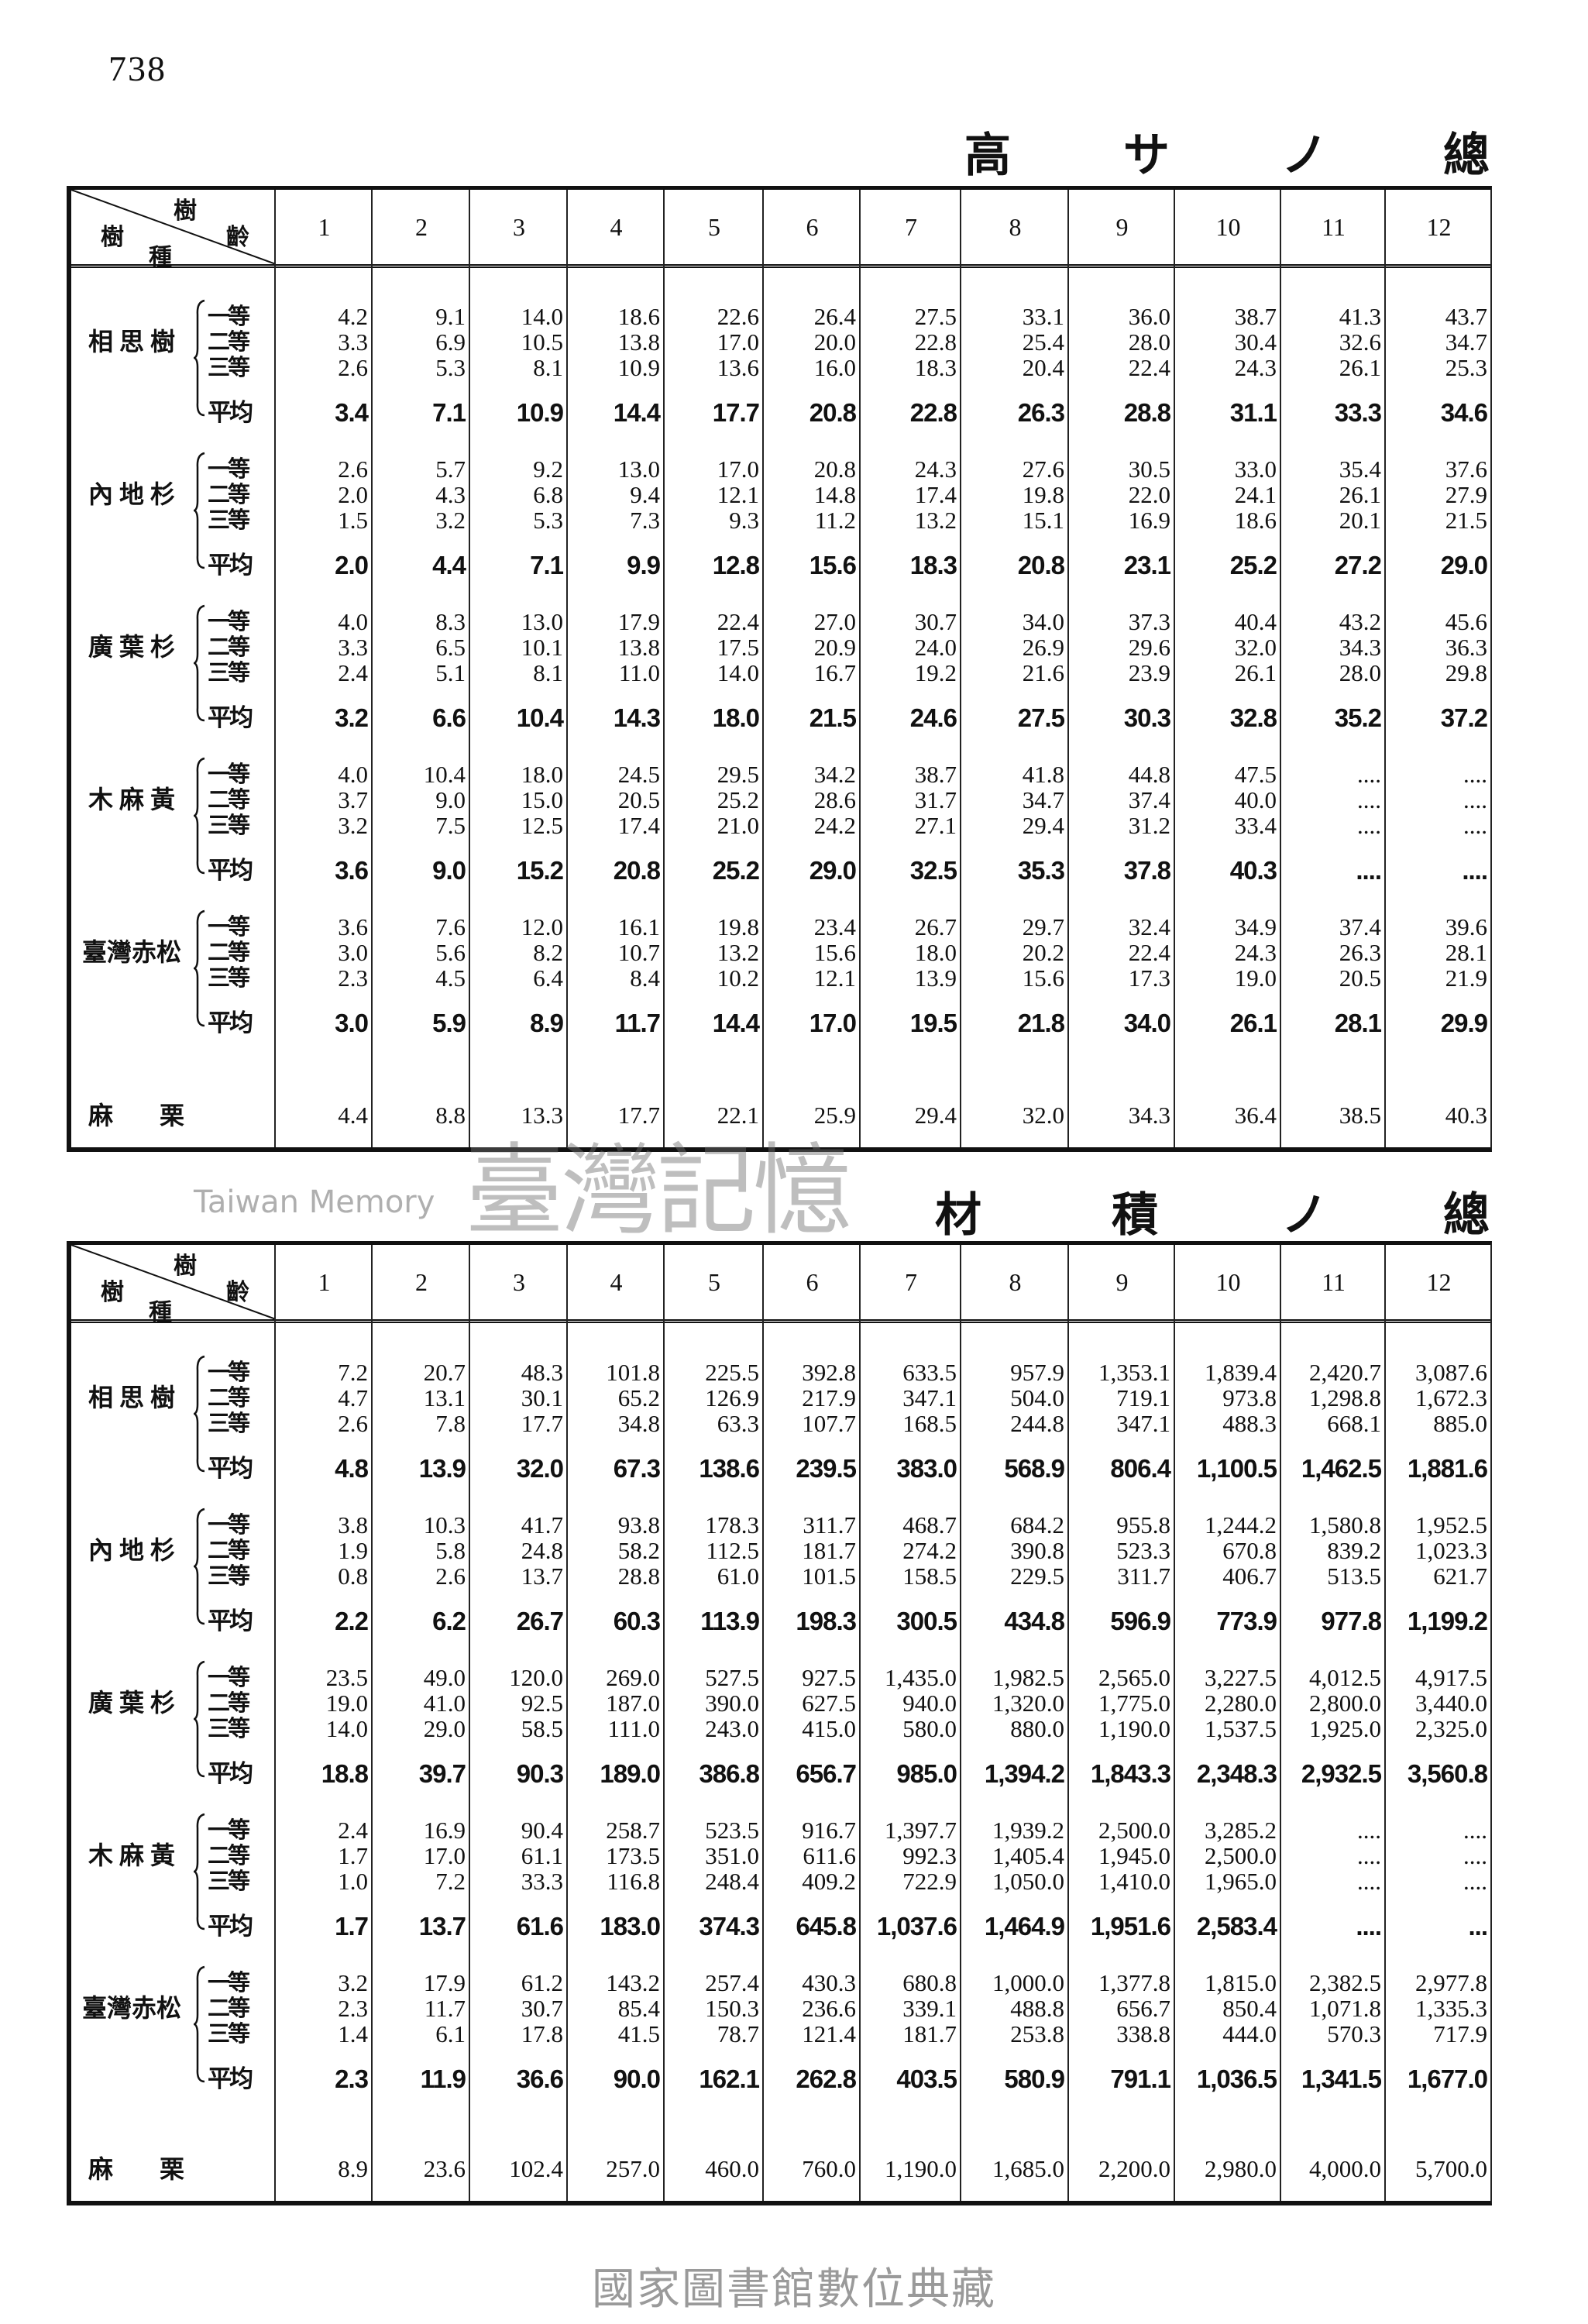 The image size is (1588, 2324). Describe the element at coordinates (732, 1397) in the screenshot. I see `value-cell: 126.9` at that location.